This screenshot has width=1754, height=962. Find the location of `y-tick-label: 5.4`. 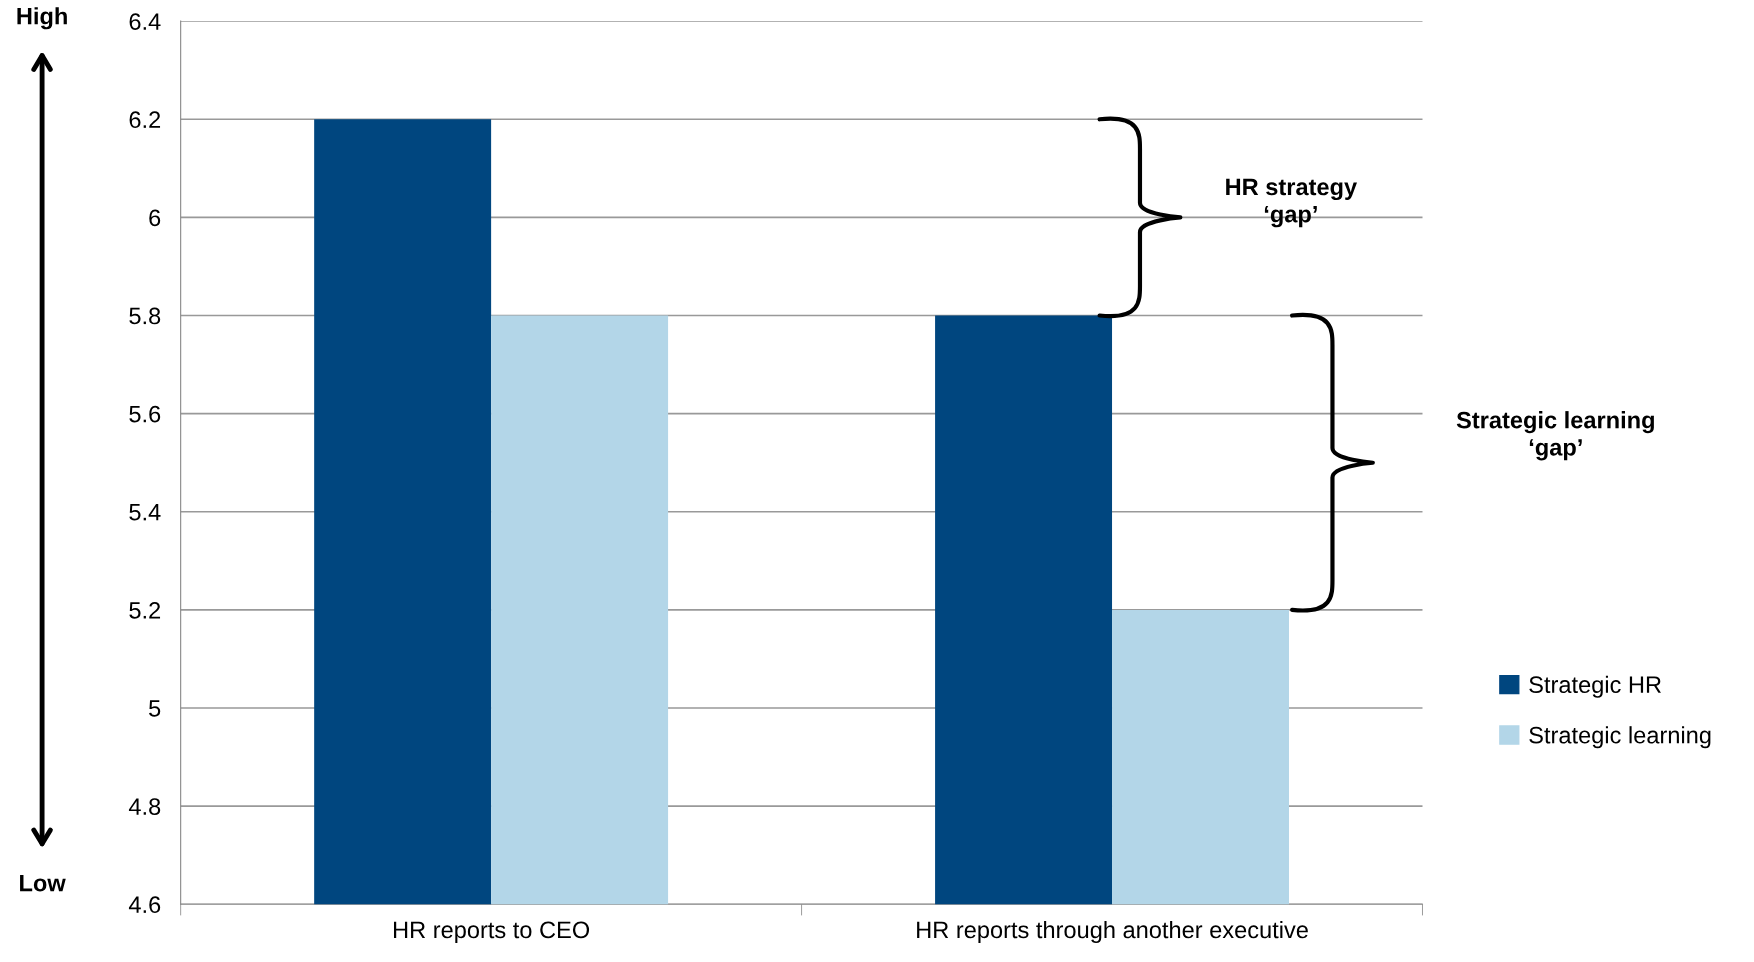

y-tick-label: 5.4 is located at coordinates (145, 512).